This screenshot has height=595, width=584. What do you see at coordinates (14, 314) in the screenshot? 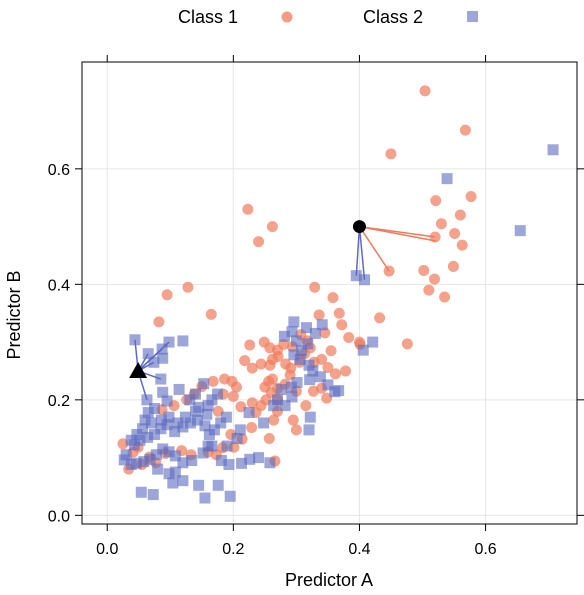
I see `y-axis-title: Predictor B` at bounding box center [14, 314].